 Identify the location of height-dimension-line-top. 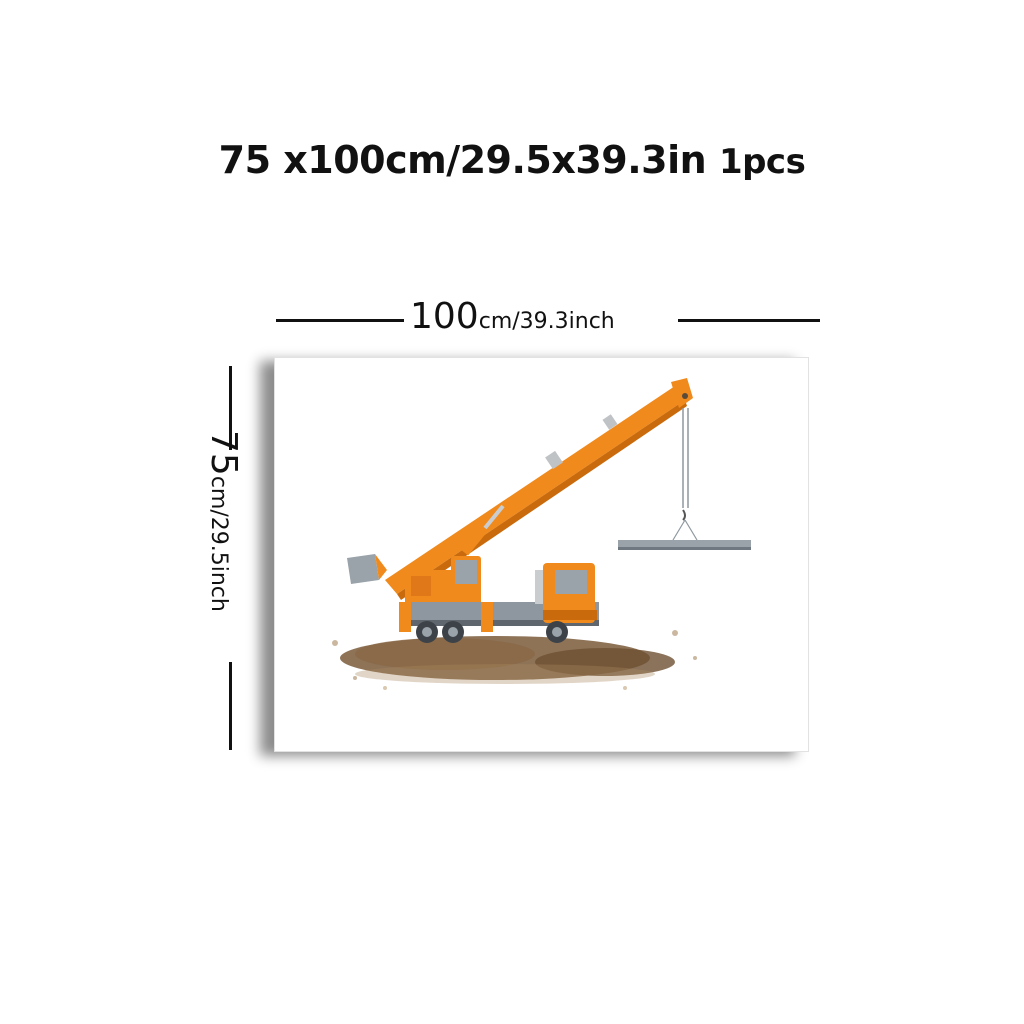
(230, 408).